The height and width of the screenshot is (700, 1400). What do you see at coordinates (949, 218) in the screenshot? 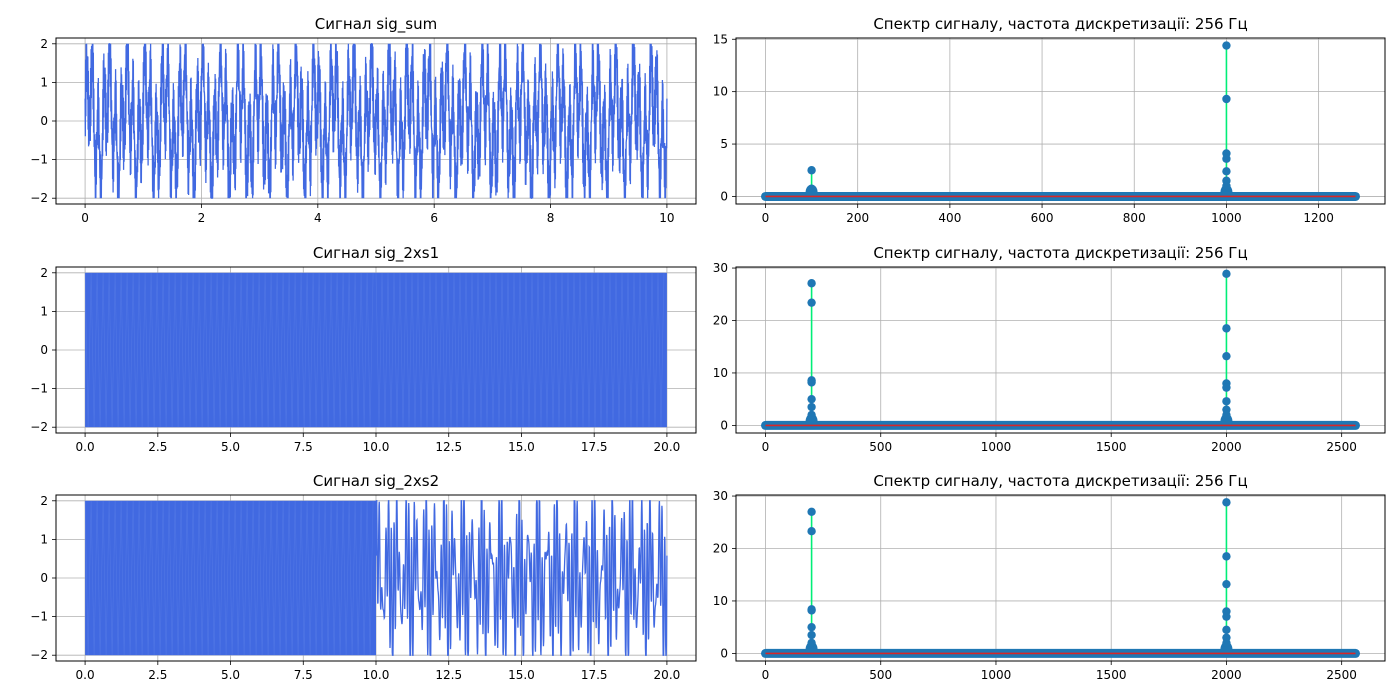
I see `x-tick-label: 400` at bounding box center [949, 218].